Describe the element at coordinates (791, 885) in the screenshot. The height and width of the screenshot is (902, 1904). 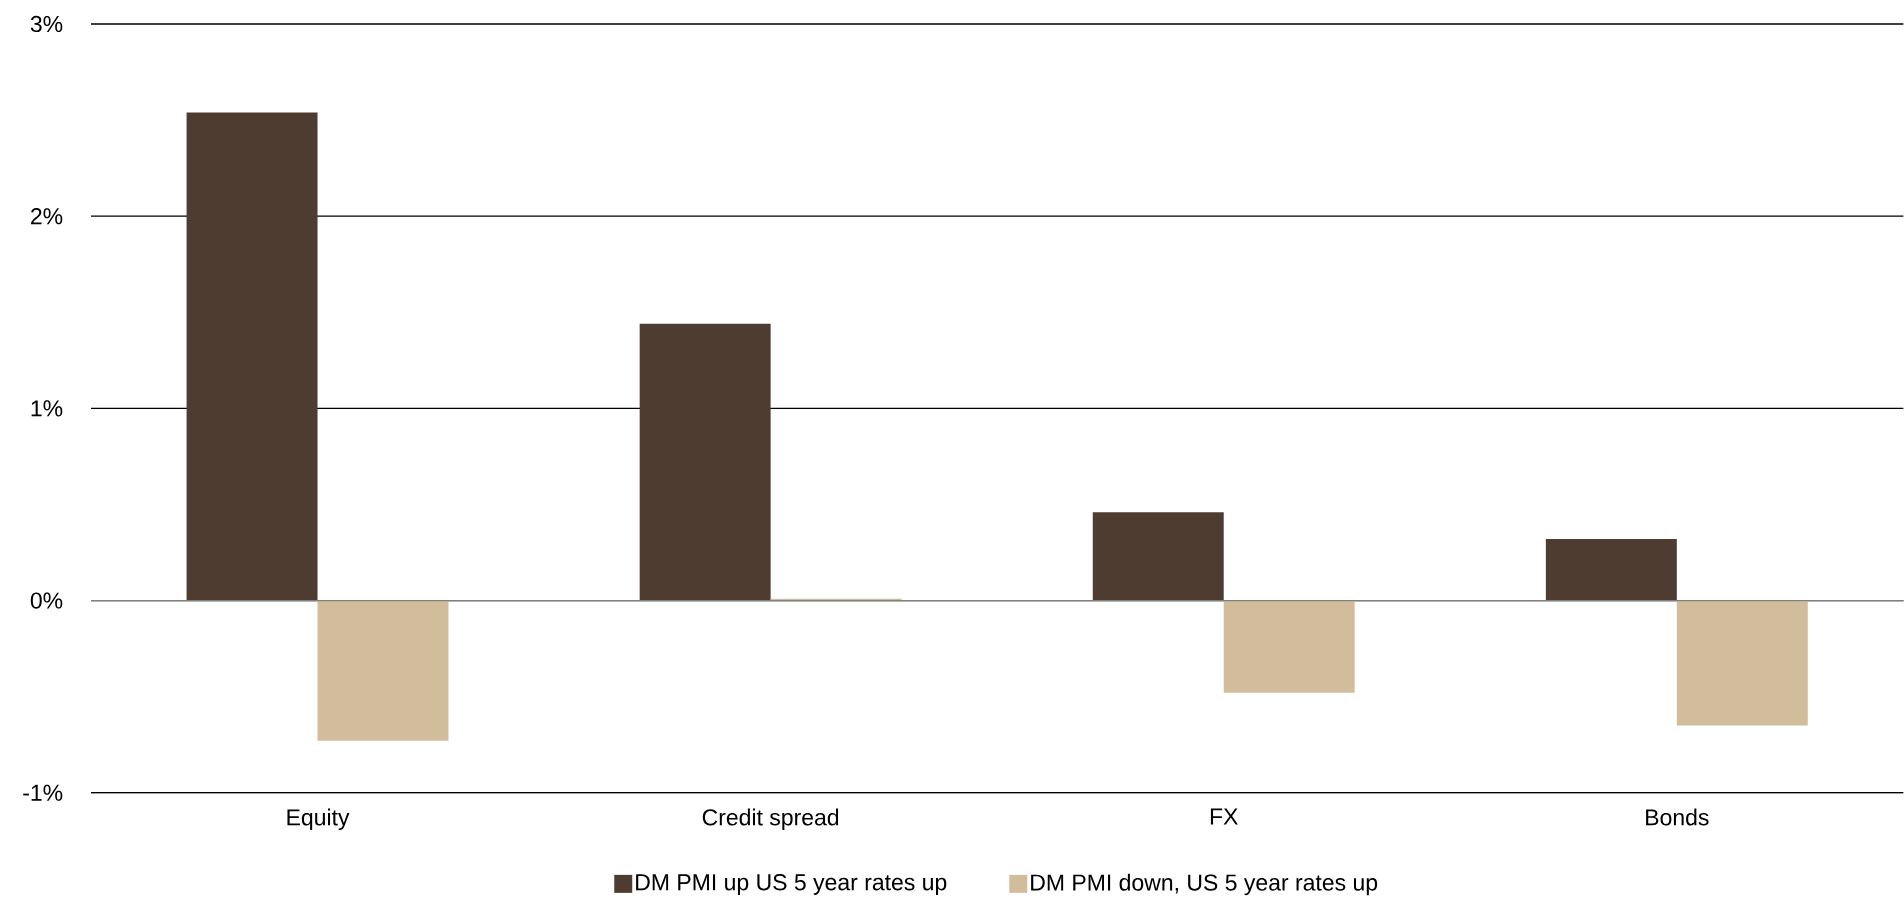
I see `legend-label: DM PMI up US 5 year rates up` at that location.